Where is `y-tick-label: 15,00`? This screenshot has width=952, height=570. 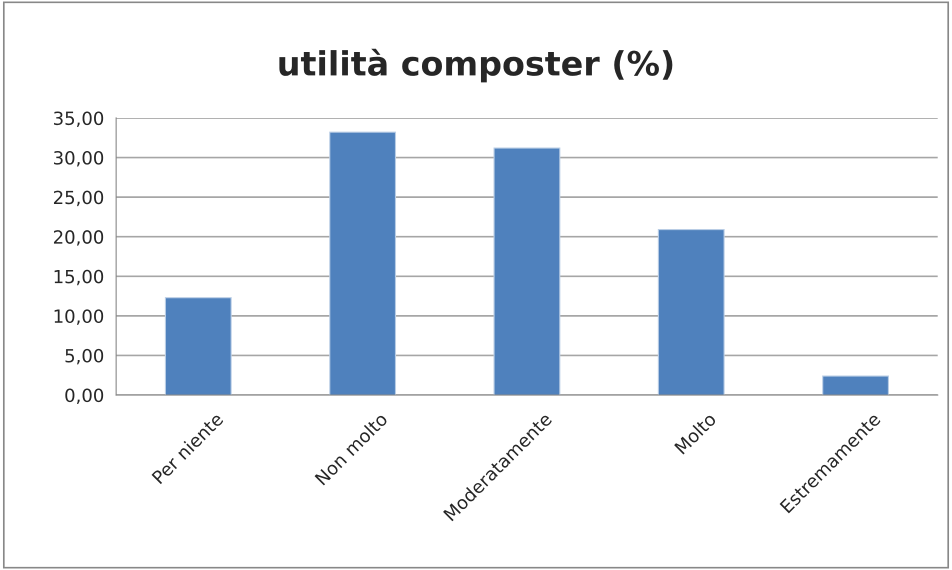
y-tick-label: 15,00 is located at coordinates (79, 278).